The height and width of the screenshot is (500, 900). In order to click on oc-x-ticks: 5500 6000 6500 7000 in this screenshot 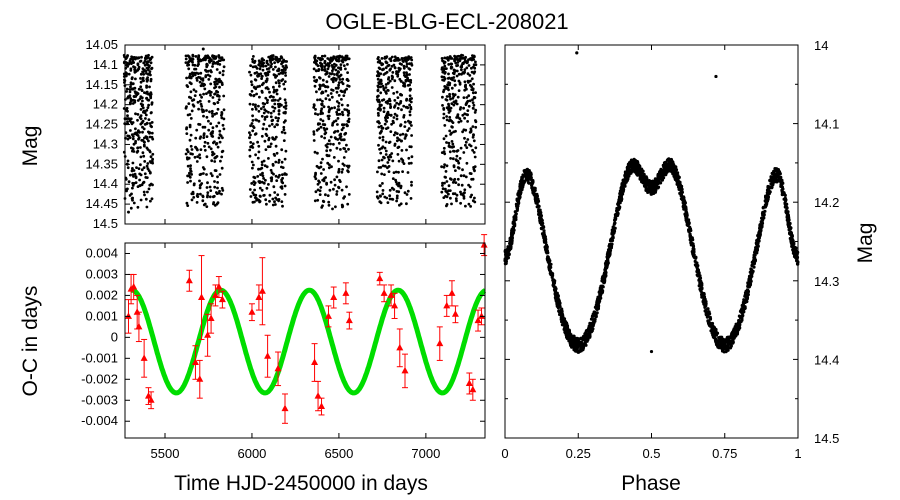, I will do `click(295, 352)`.